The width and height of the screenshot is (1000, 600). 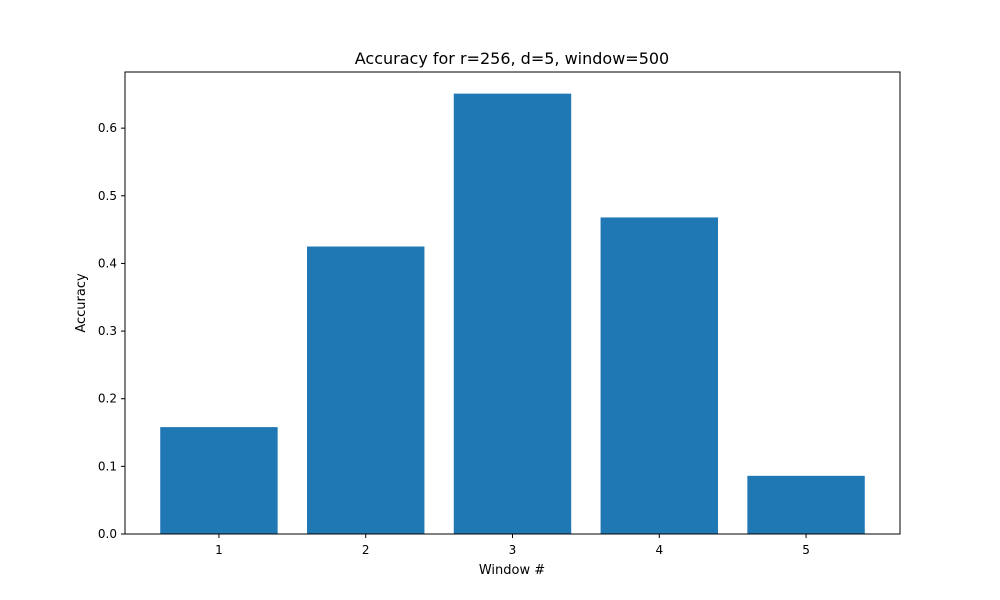 What do you see at coordinates (366, 550) in the screenshot?
I see `x-tick-label: 2` at bounding box center [366, 550].